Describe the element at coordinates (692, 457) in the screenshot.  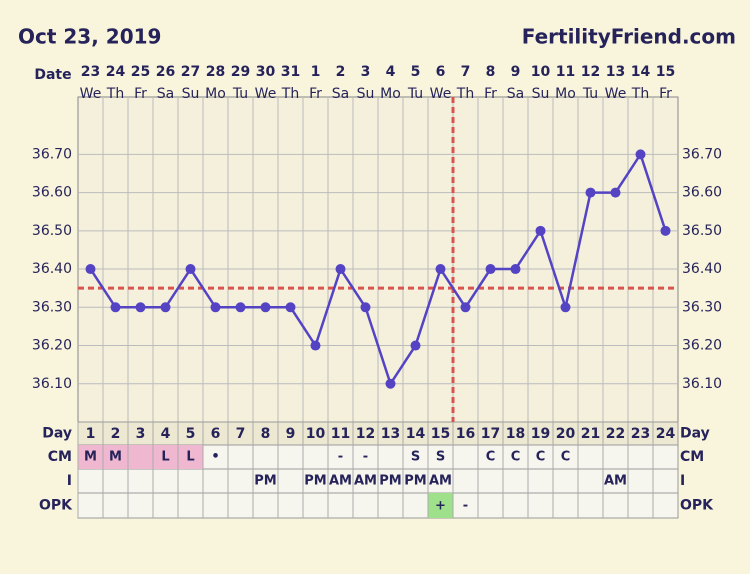
I see `row-label-right: CM` at that location.